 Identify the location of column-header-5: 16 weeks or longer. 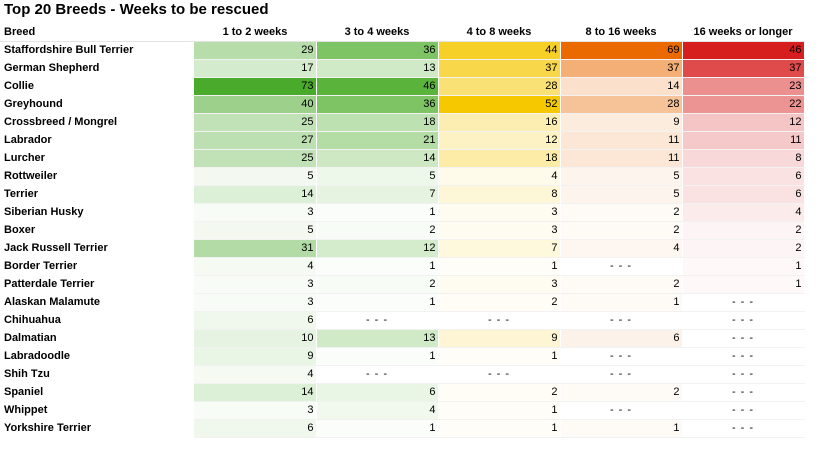
(743, 33).